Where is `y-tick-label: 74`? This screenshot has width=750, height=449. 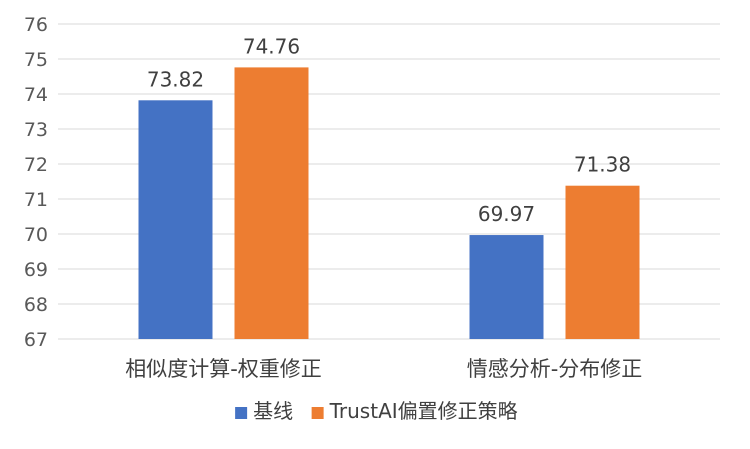
y-tick-label: 74 is located at coordinates (36, 95).